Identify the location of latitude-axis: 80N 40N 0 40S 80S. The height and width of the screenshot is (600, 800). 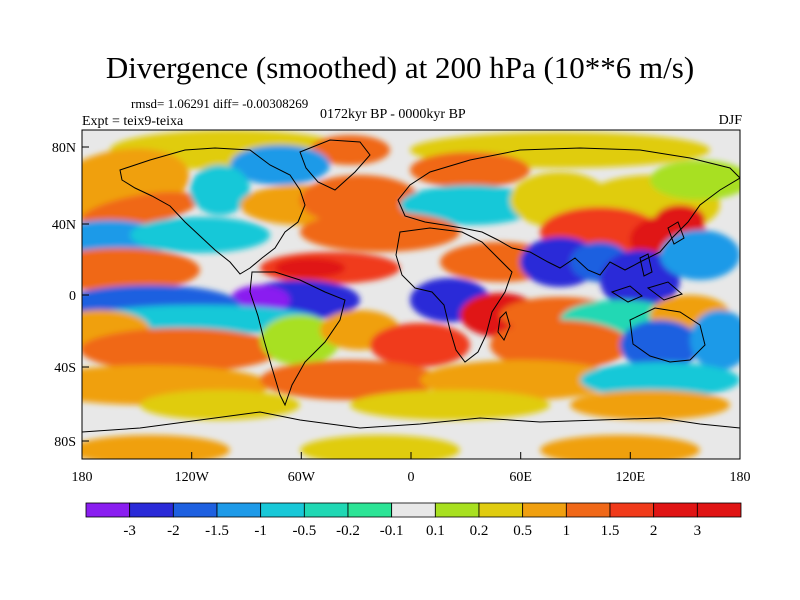
(70, 295).